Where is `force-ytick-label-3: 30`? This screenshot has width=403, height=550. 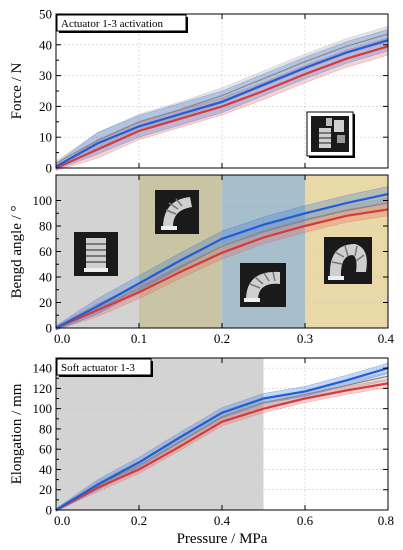 force-ytick-label-3: 30 is located at coordinates (45, 75).